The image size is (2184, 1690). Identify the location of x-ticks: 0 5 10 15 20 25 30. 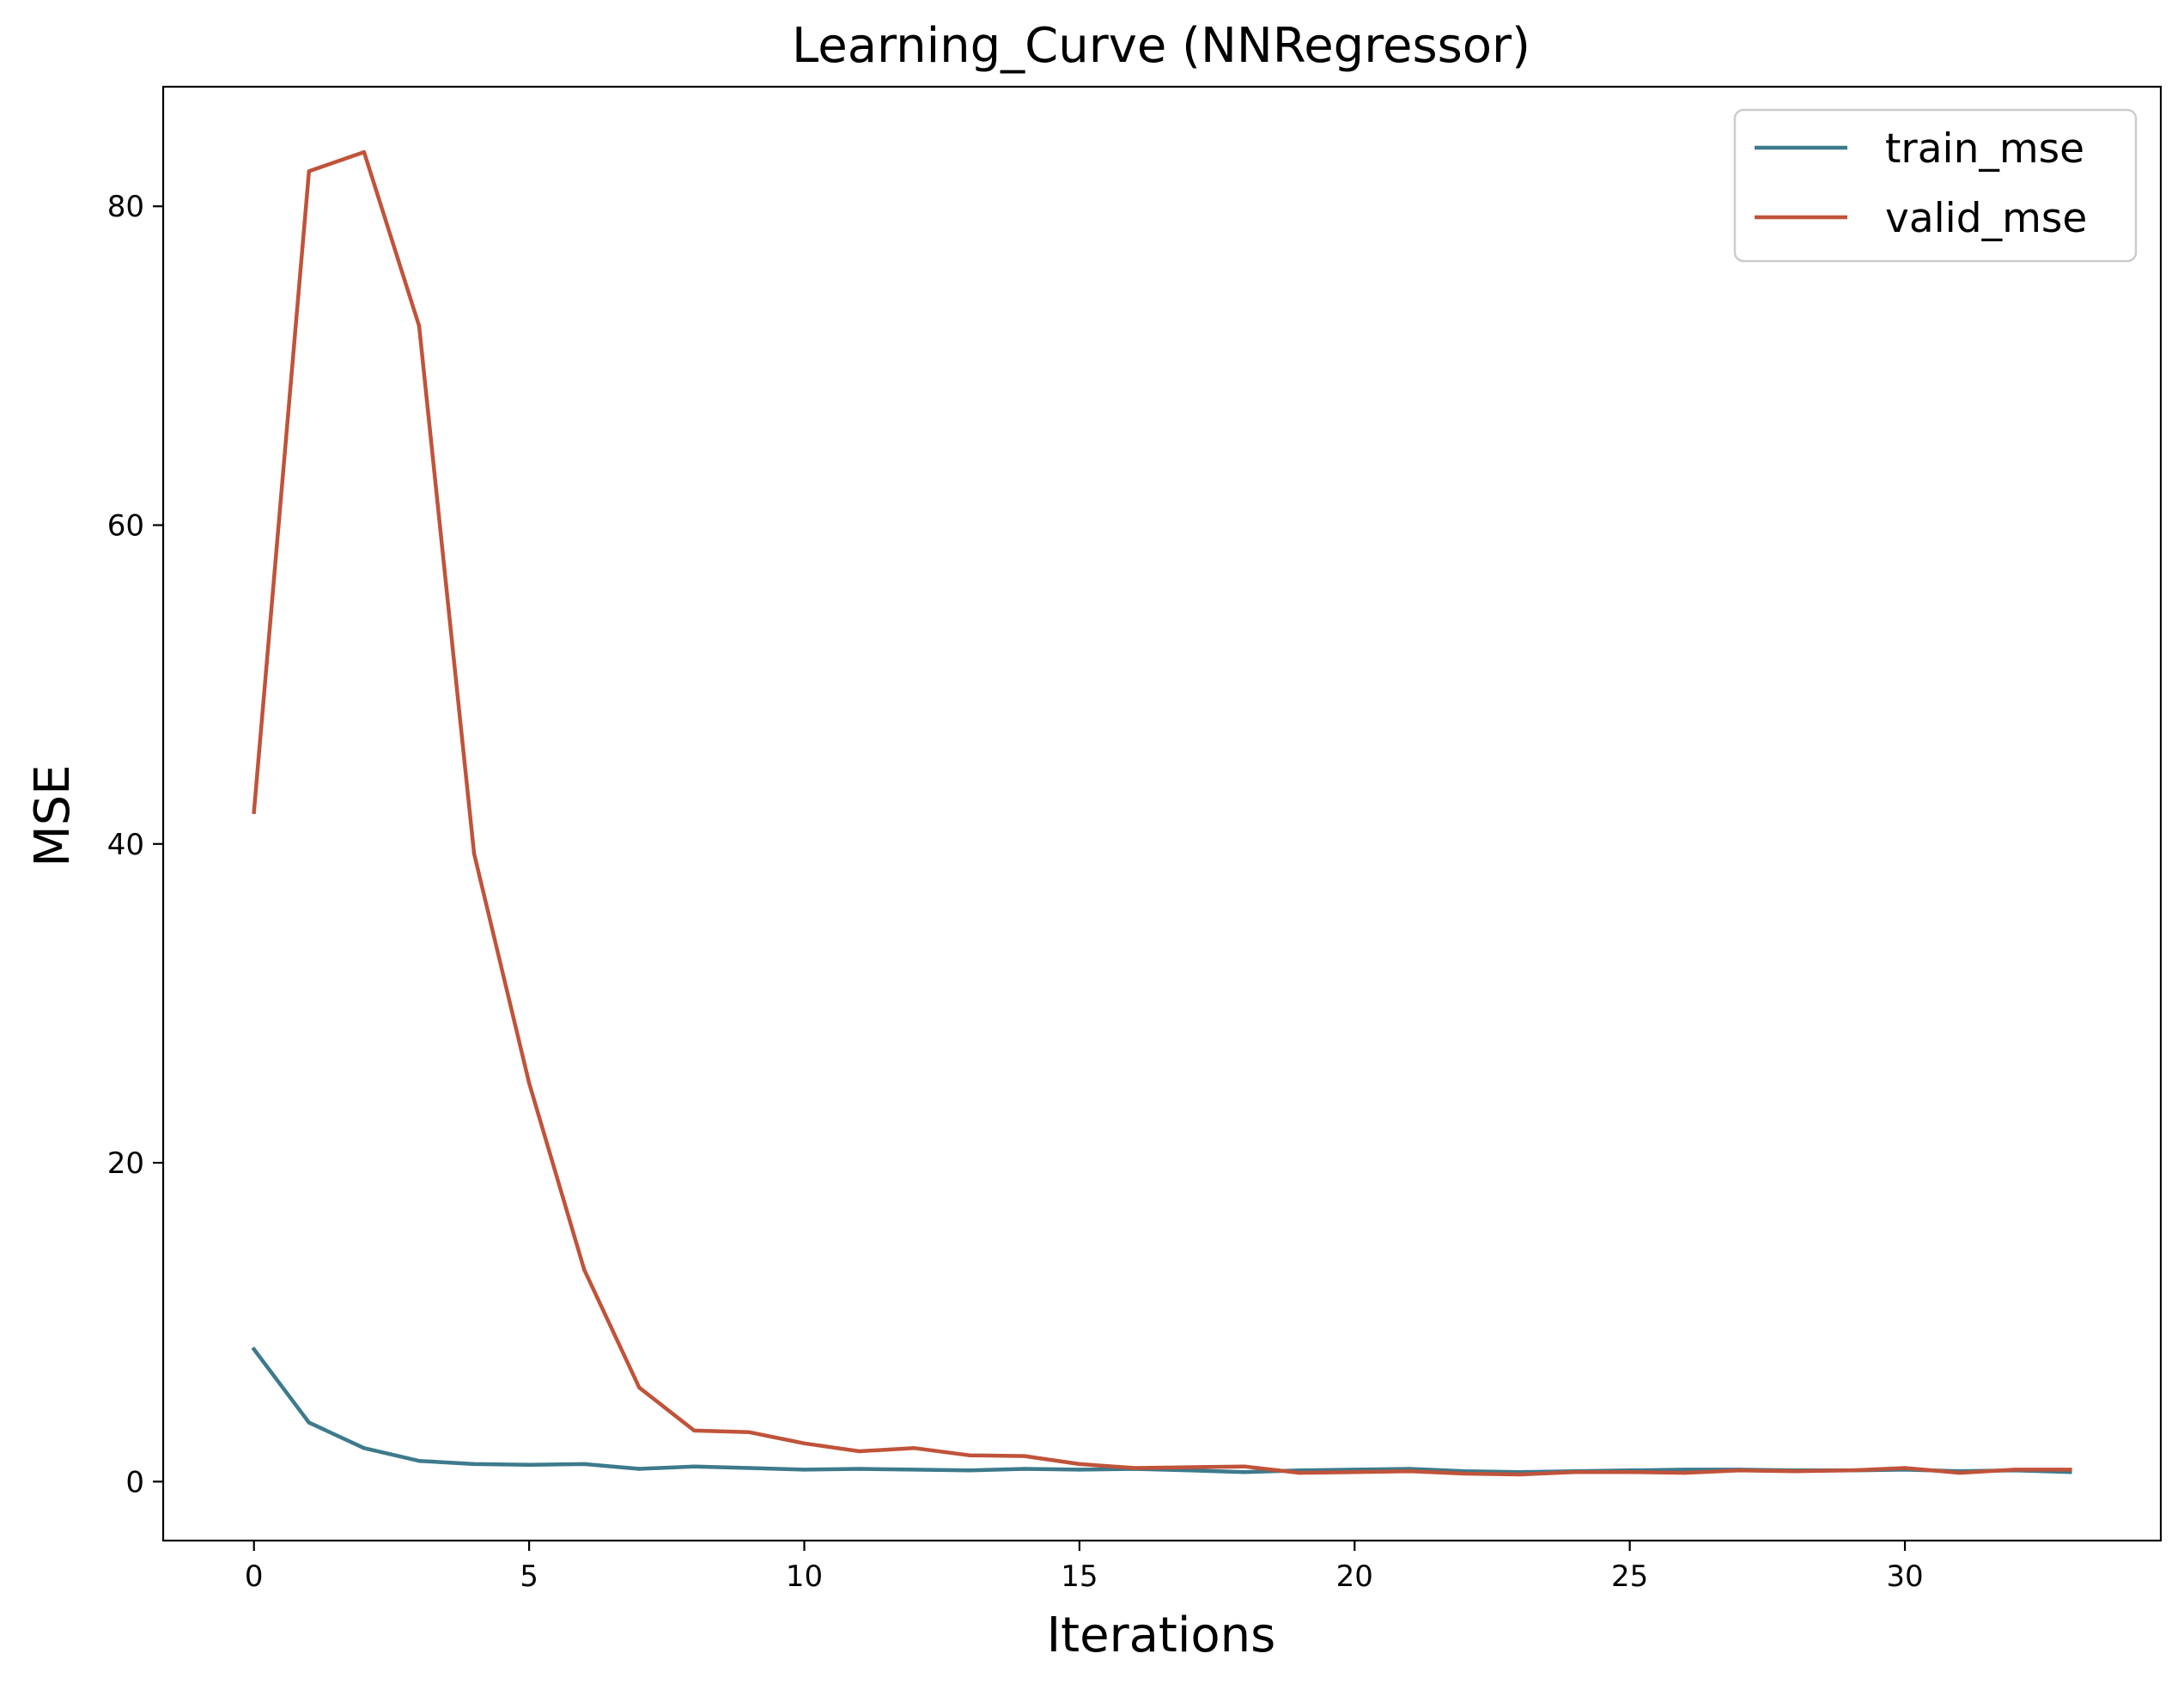
(1084, 1567).